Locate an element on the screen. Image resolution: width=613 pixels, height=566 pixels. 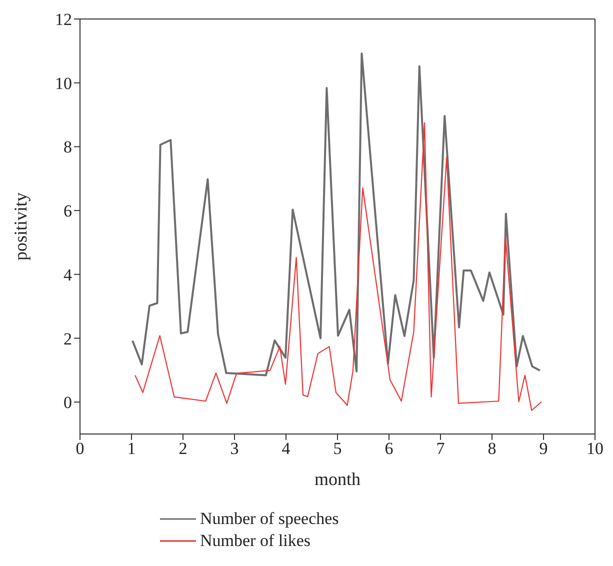
x-tick-label: 6 is located at coordinates (389, 448).